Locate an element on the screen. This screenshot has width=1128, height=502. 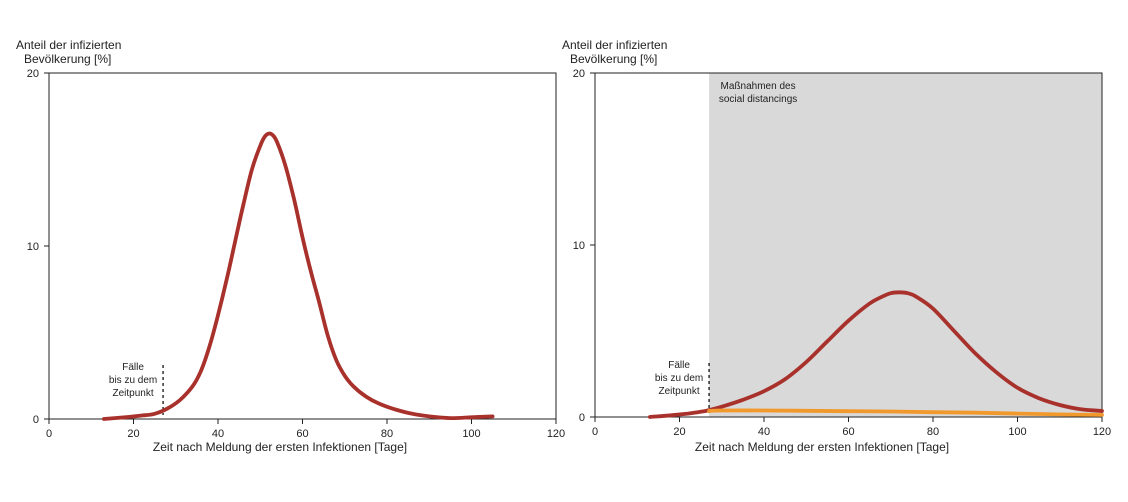
shaded-region-label: Maßnahmen des is located at coordinates (758, 86).